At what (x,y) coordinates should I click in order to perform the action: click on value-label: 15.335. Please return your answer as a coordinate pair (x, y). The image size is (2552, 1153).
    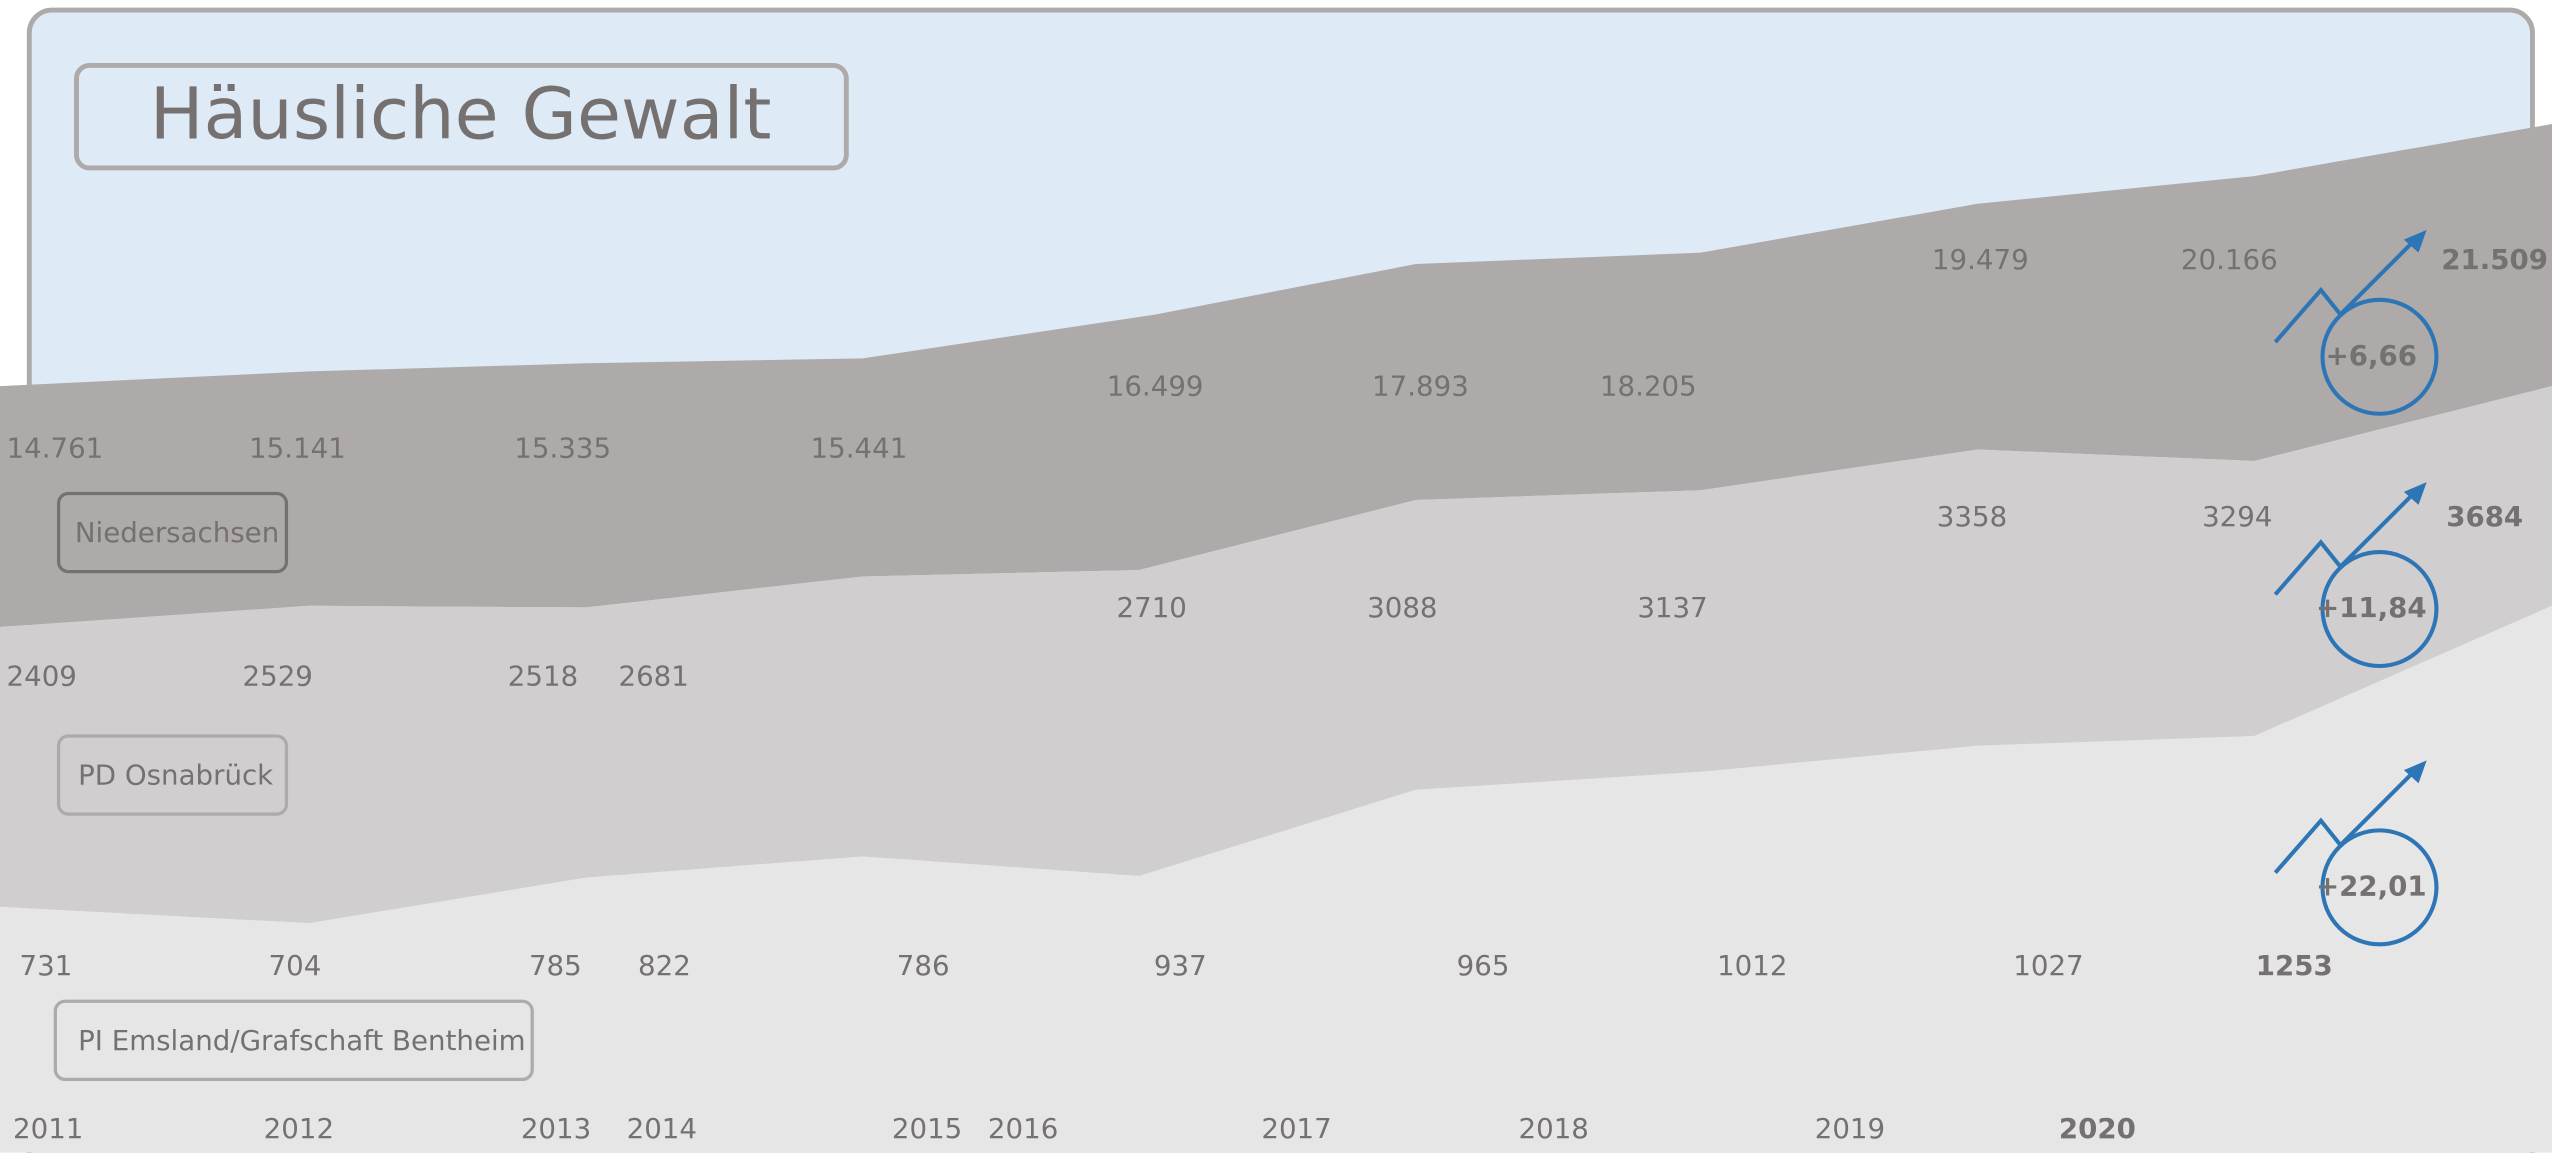
    Looking at the image, I should click on (562, 448).